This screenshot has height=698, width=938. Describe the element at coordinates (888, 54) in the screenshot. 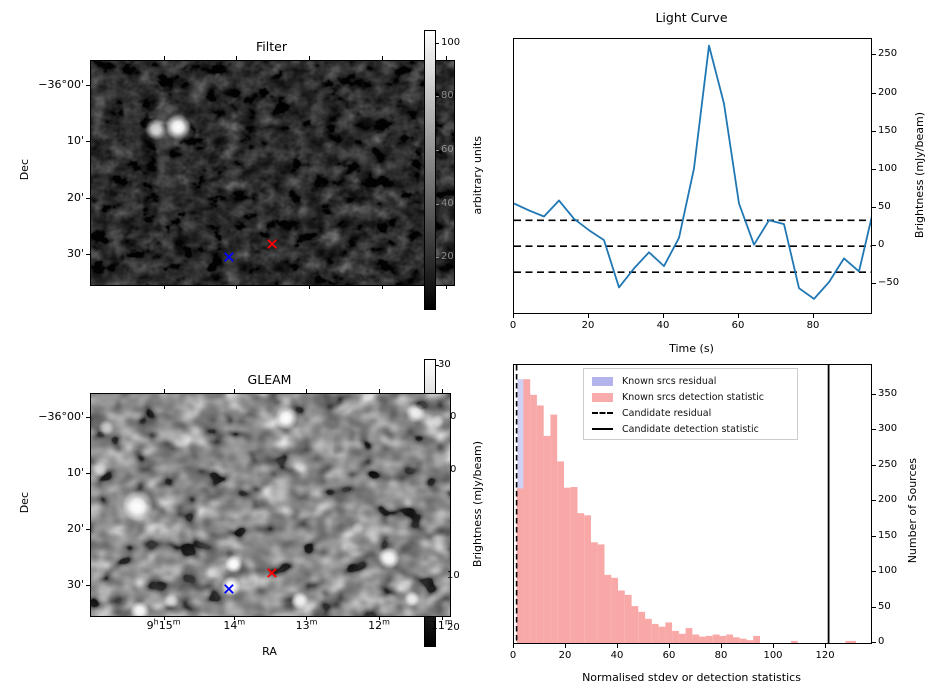

I see `y-tick-label: 250` at that location.